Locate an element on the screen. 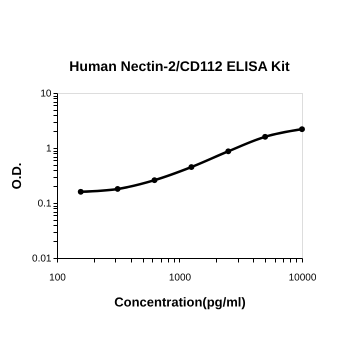  y-tick-label: 10 is located at coordinates (46, 94).